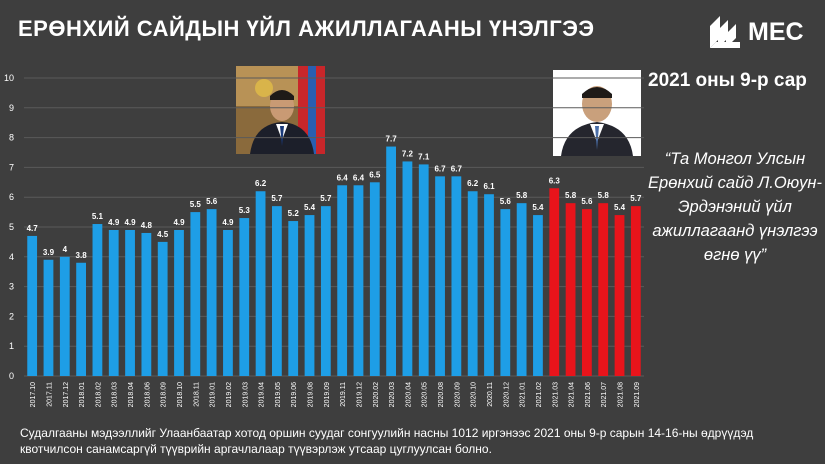  Describe the element at coordinates (11, 138) in the screenshot. I see `y-tick-label: 8` at that location.